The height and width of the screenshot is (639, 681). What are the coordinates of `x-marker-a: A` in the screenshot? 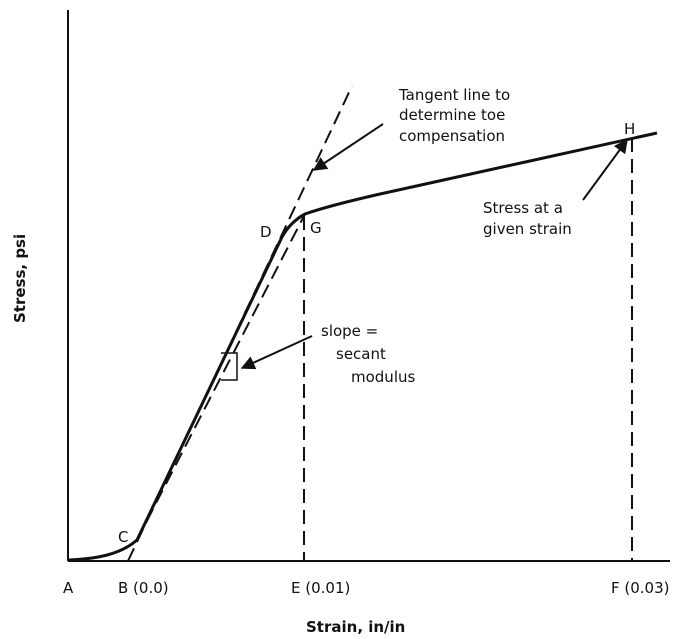 It's located at (68, 588).